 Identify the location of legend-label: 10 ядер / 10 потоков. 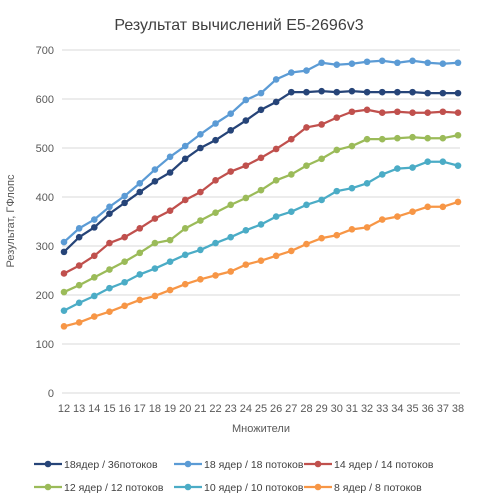
(254, 488).